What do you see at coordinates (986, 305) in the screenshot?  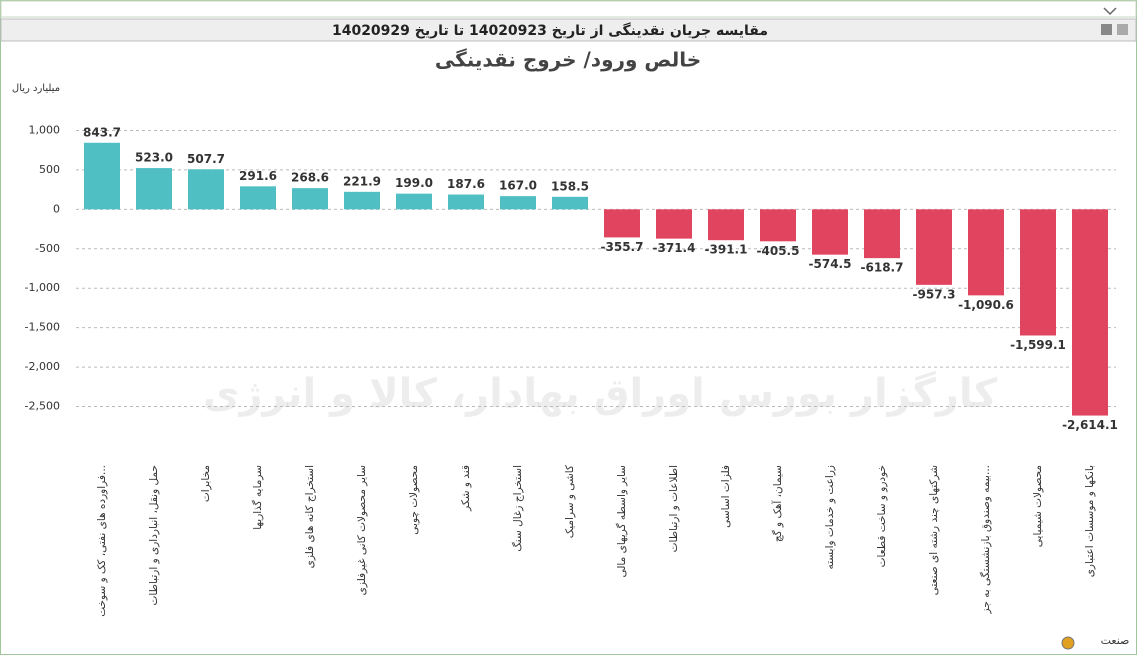 I see `value-label: -1,090.6` at bounding box center [986, 305].